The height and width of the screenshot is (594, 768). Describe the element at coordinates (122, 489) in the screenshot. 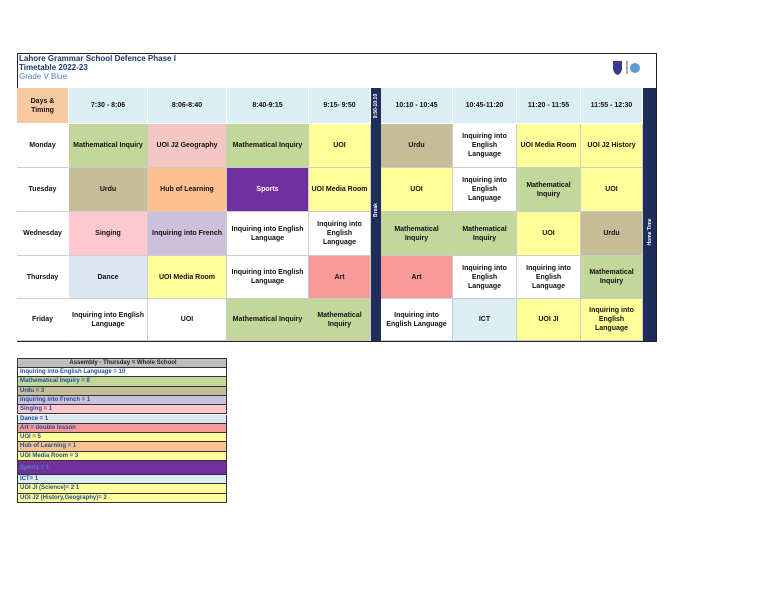

I see `legend-item: UOI JI (Science)= 2 1` at that location.